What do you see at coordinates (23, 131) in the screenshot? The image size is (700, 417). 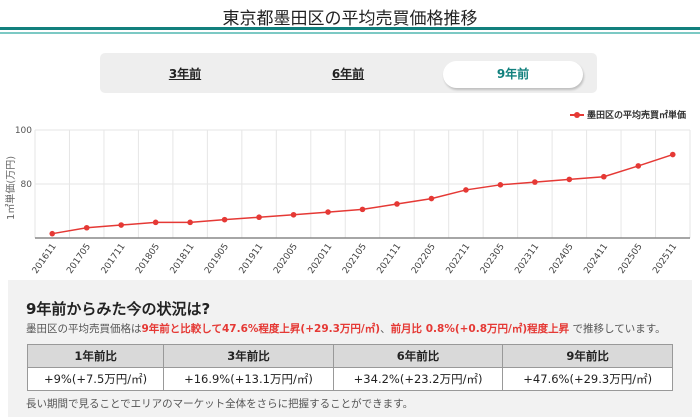 I see `y-tick-label: 100` at bounding box center [23, 131].